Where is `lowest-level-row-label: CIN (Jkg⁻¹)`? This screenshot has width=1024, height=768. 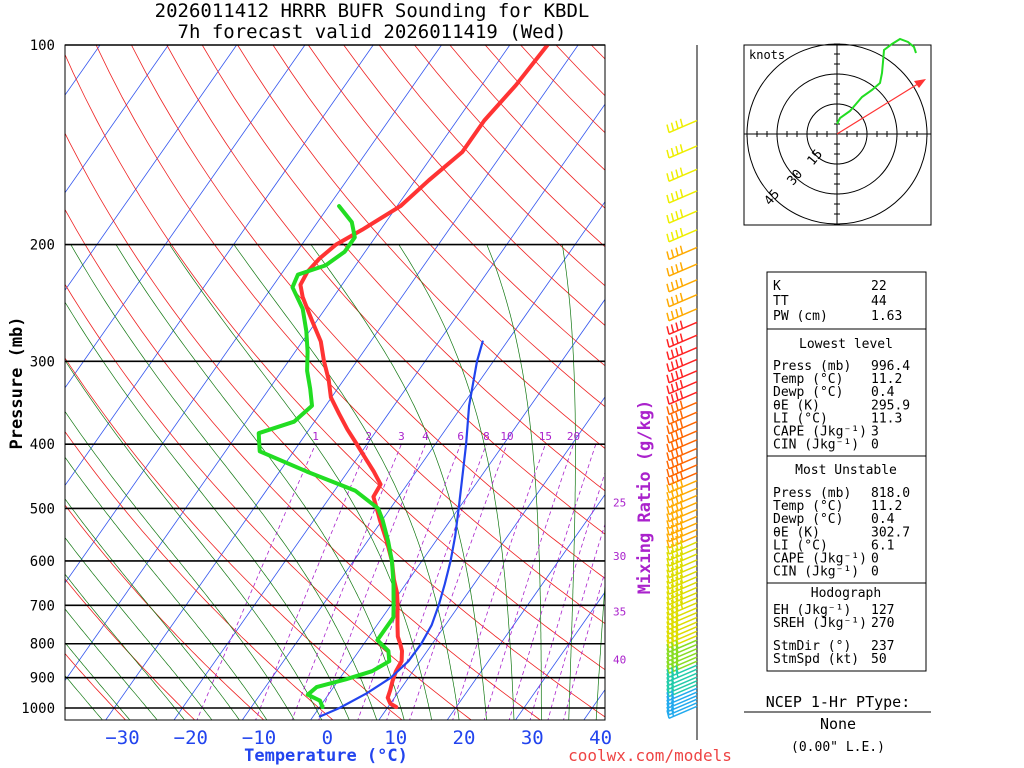
lowest-level-row-label: CIN (Jkg⁻¹) is located at coordinates (816, 445).